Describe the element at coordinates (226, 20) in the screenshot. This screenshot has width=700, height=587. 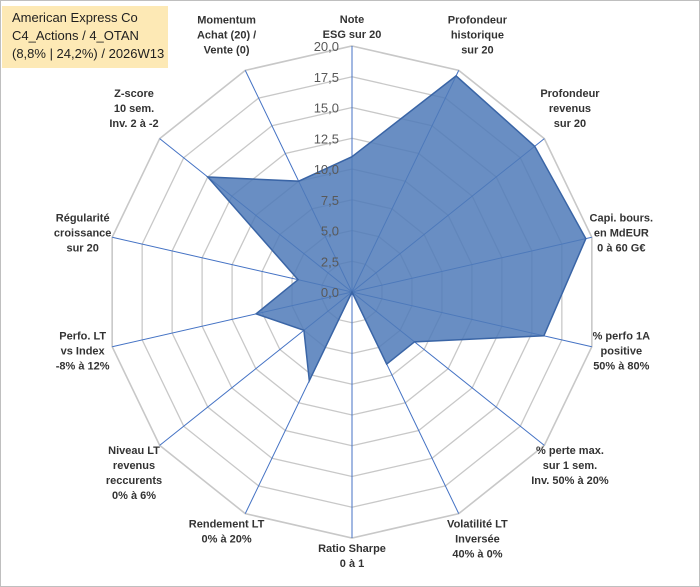
I see `axis-label-line: Momentum` at that location.